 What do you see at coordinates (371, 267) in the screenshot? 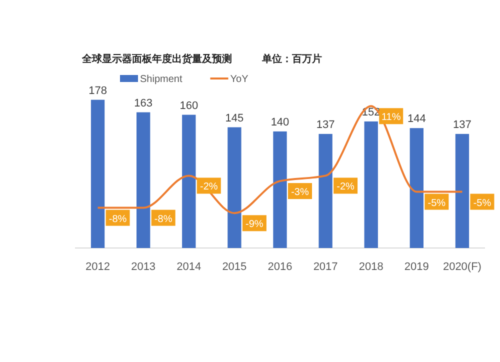
I see `x-tick-label: 2018` at bounding box center [371, 267].